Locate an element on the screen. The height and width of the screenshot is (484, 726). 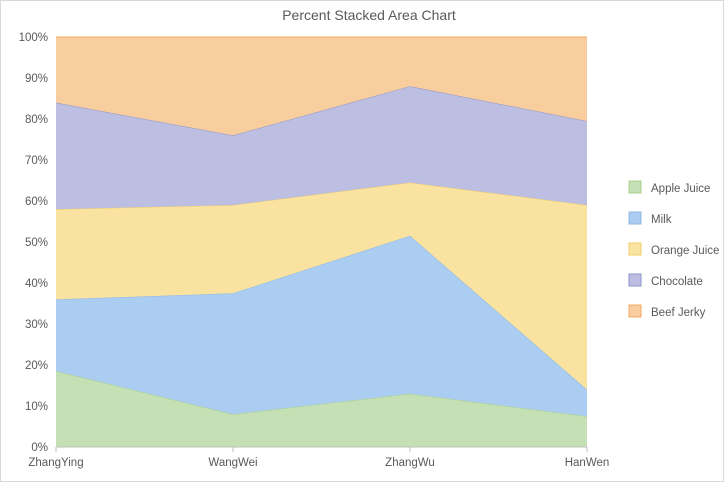
area-beef-jerky is located at coordinates (321, 86).